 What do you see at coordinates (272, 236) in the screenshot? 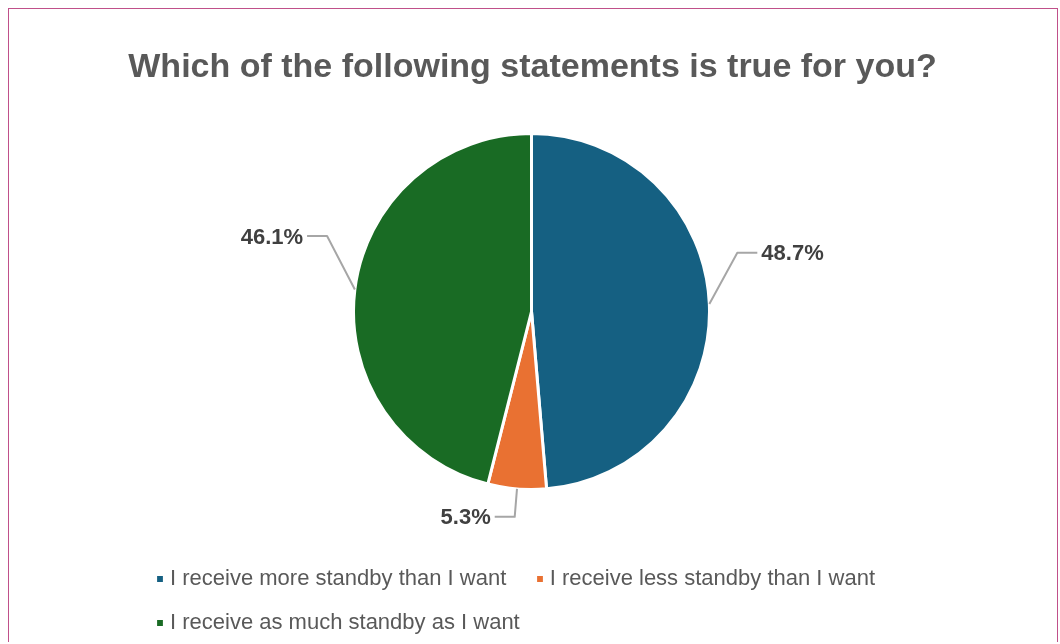
I see `data-label: 46.1%` at bounding box center [272, 236].